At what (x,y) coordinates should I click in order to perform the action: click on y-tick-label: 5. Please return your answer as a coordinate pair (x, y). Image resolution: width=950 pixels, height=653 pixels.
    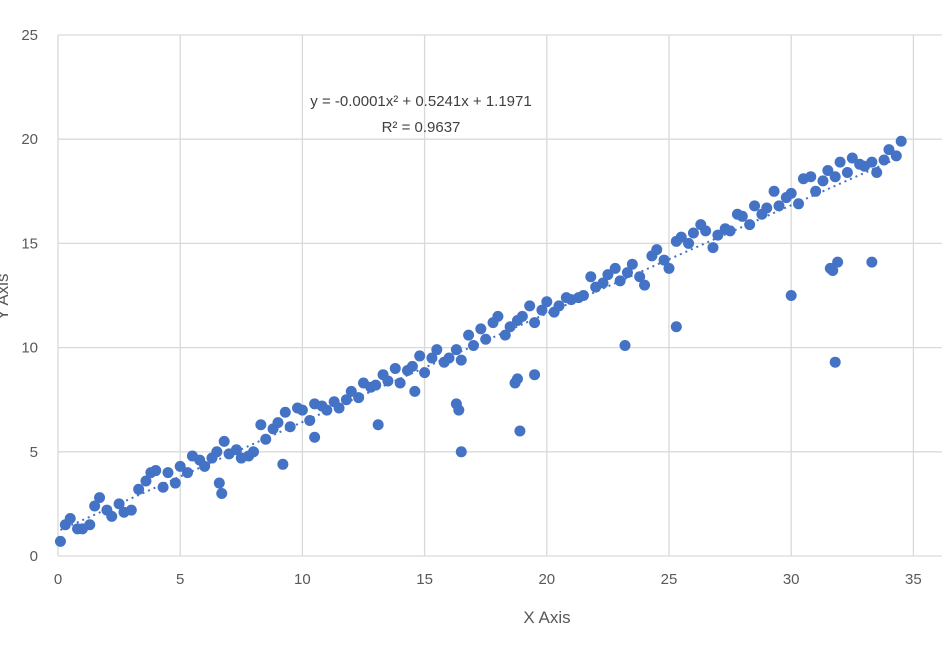
    Looking at the image, I should click on (34, 452).